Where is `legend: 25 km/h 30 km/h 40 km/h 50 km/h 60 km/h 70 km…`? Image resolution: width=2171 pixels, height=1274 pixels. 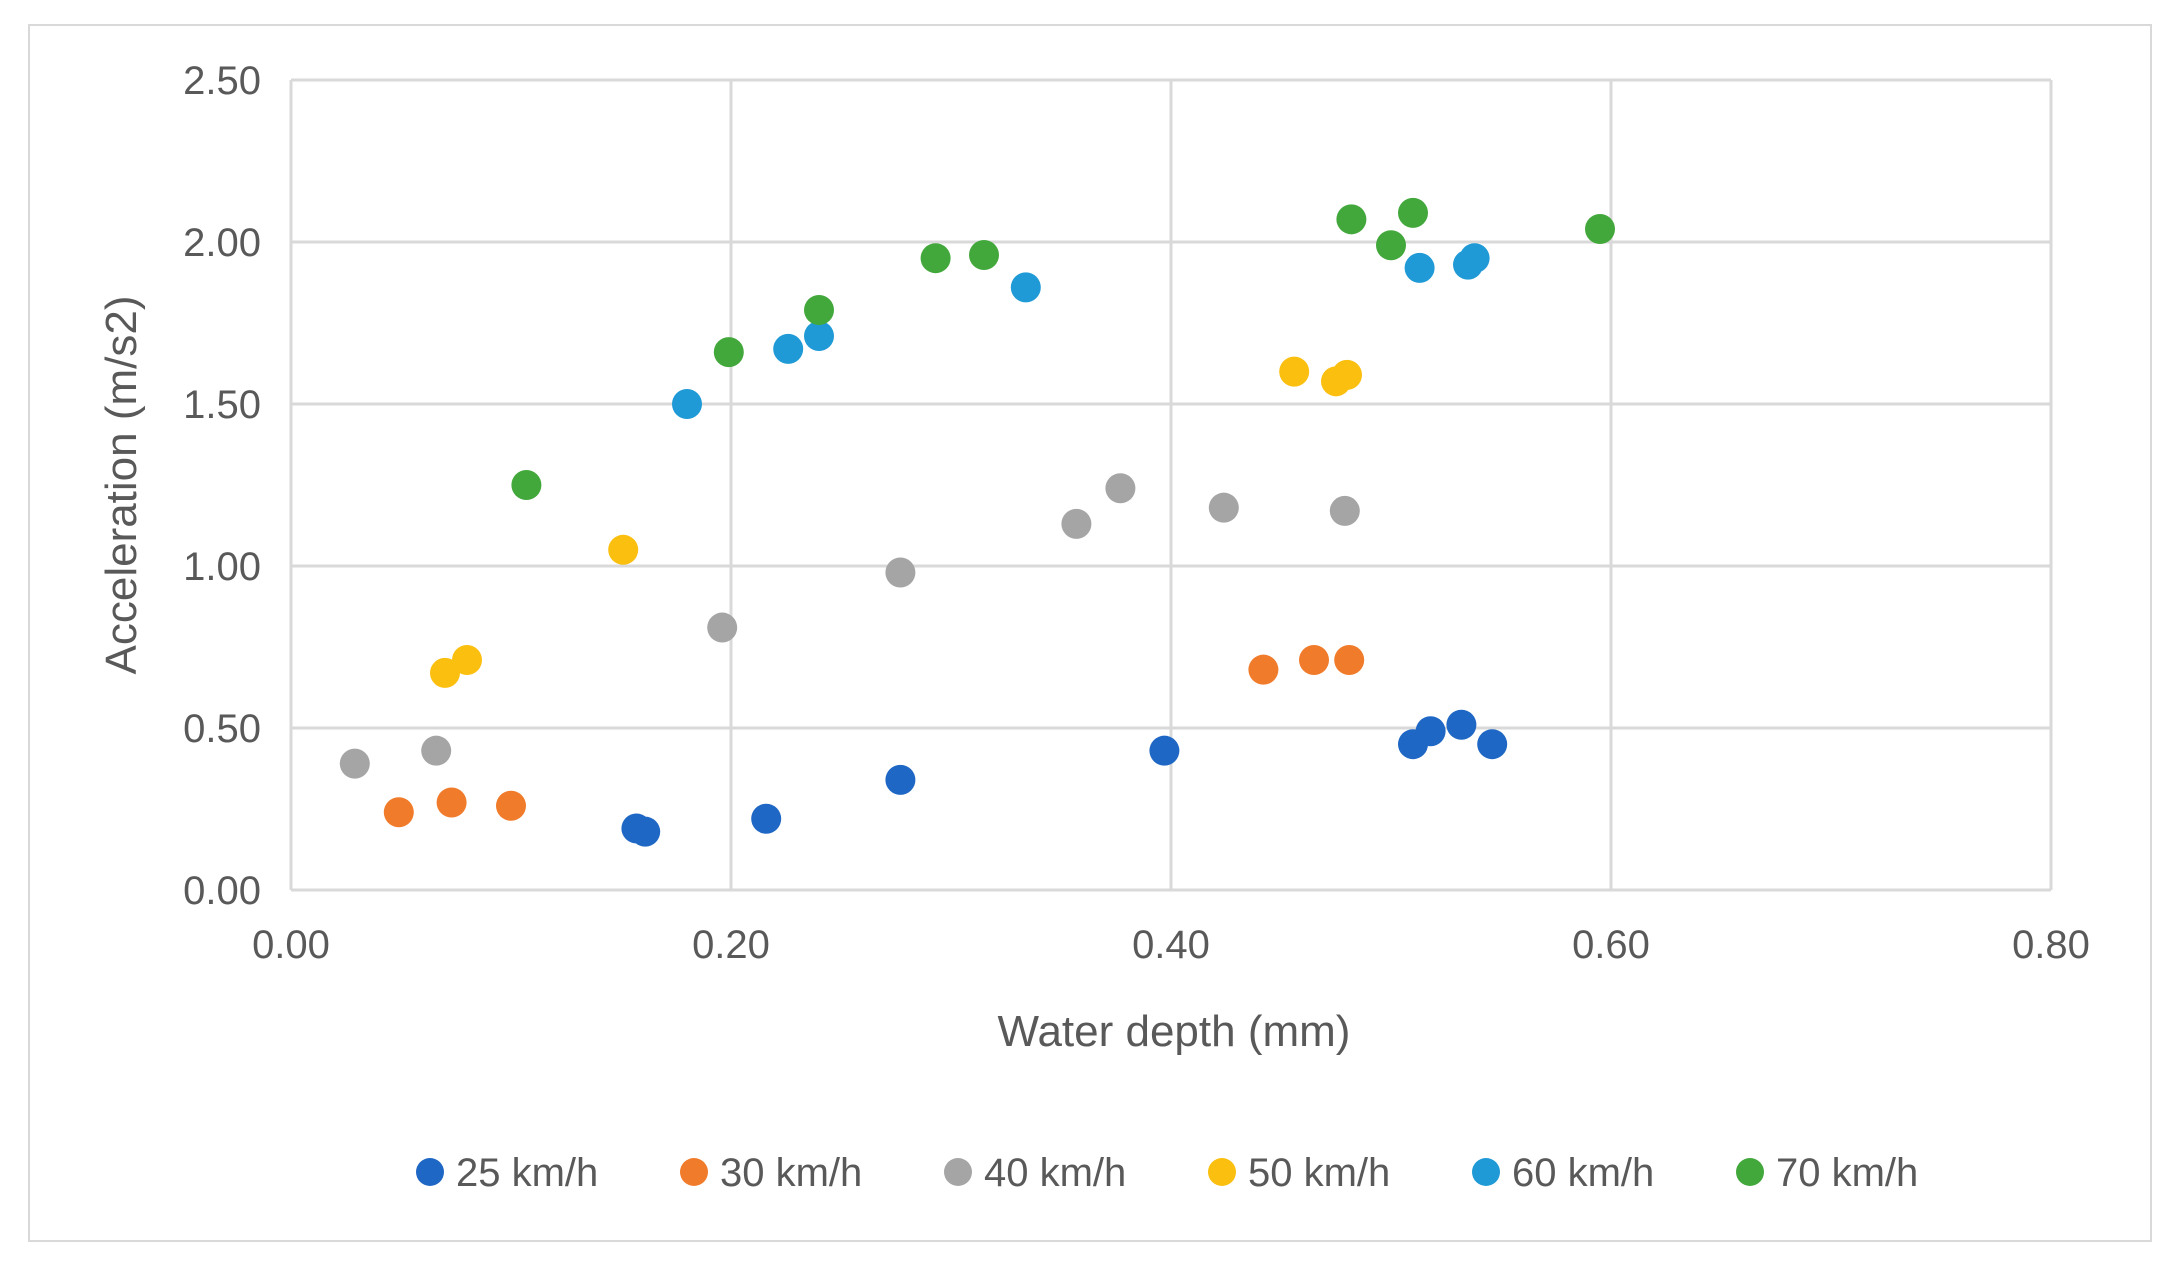 legend: 25 km/h 30 km/h 40 km/h 50 km/h 60 km/h 70 km… is located at coordinates (1167, 1173).